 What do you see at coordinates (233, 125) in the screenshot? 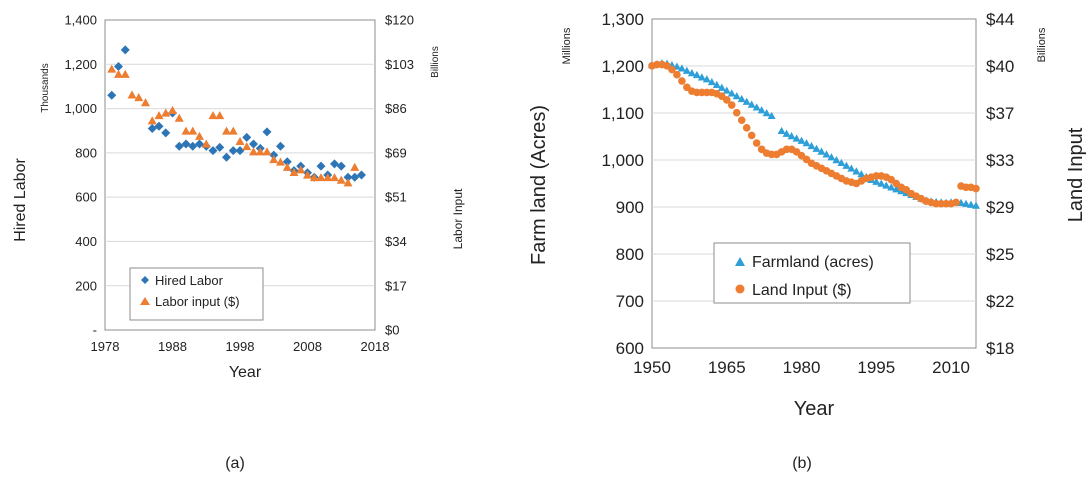
I see `series-labor-input` at bounding box center [233, 125].